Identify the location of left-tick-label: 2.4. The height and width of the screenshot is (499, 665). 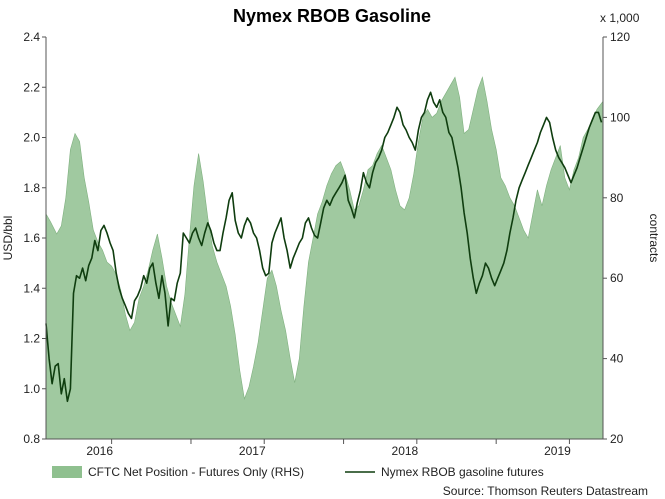
(31, 37).